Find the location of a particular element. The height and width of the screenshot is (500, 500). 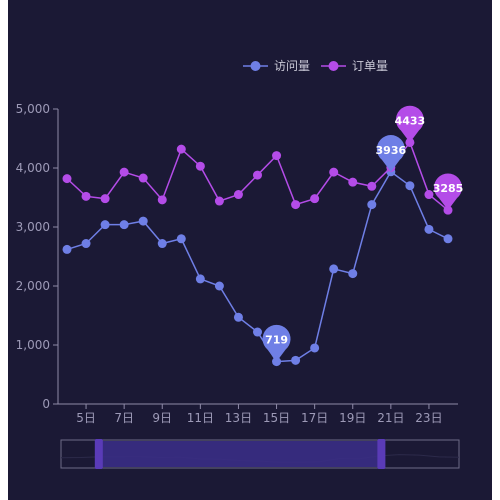

legend-item-1: 访问量 is located at coordinates (276, 66).